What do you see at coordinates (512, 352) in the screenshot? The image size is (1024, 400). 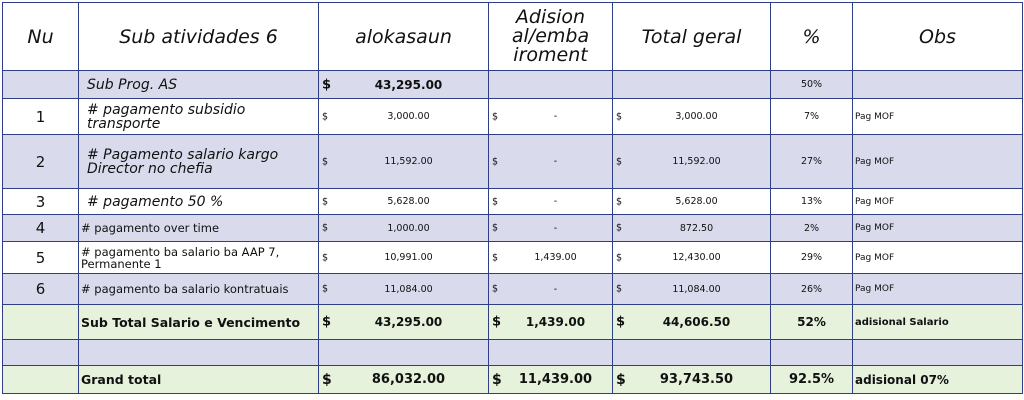 I see `empty-row` at bounding box center [512, 352].